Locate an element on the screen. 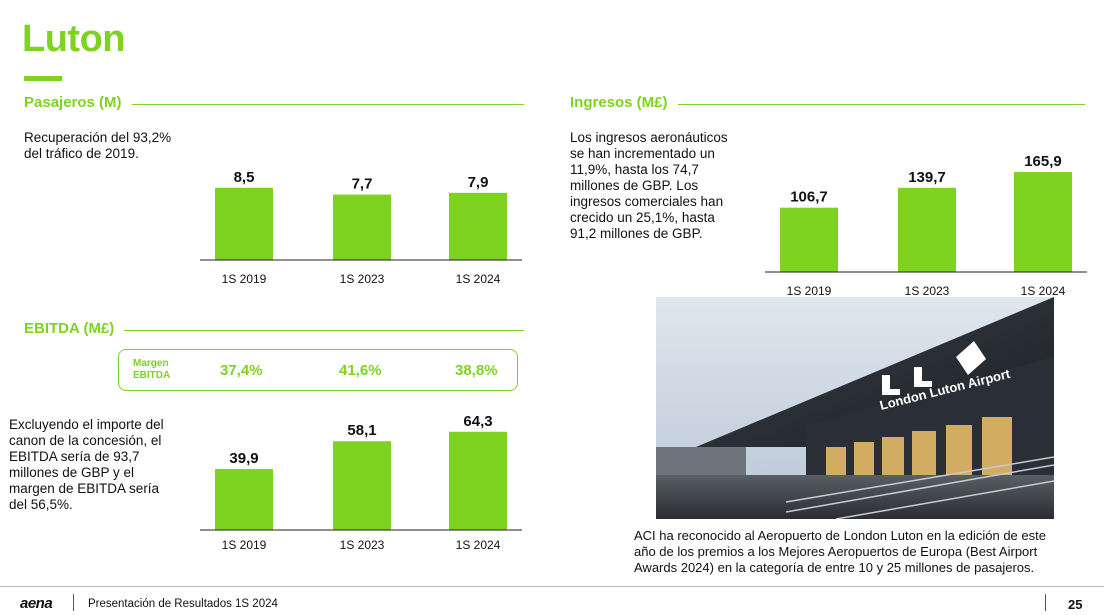 The width and height of the screenshot is (1104, 615). aena-logo: aena is located at coordinates (36, 603).